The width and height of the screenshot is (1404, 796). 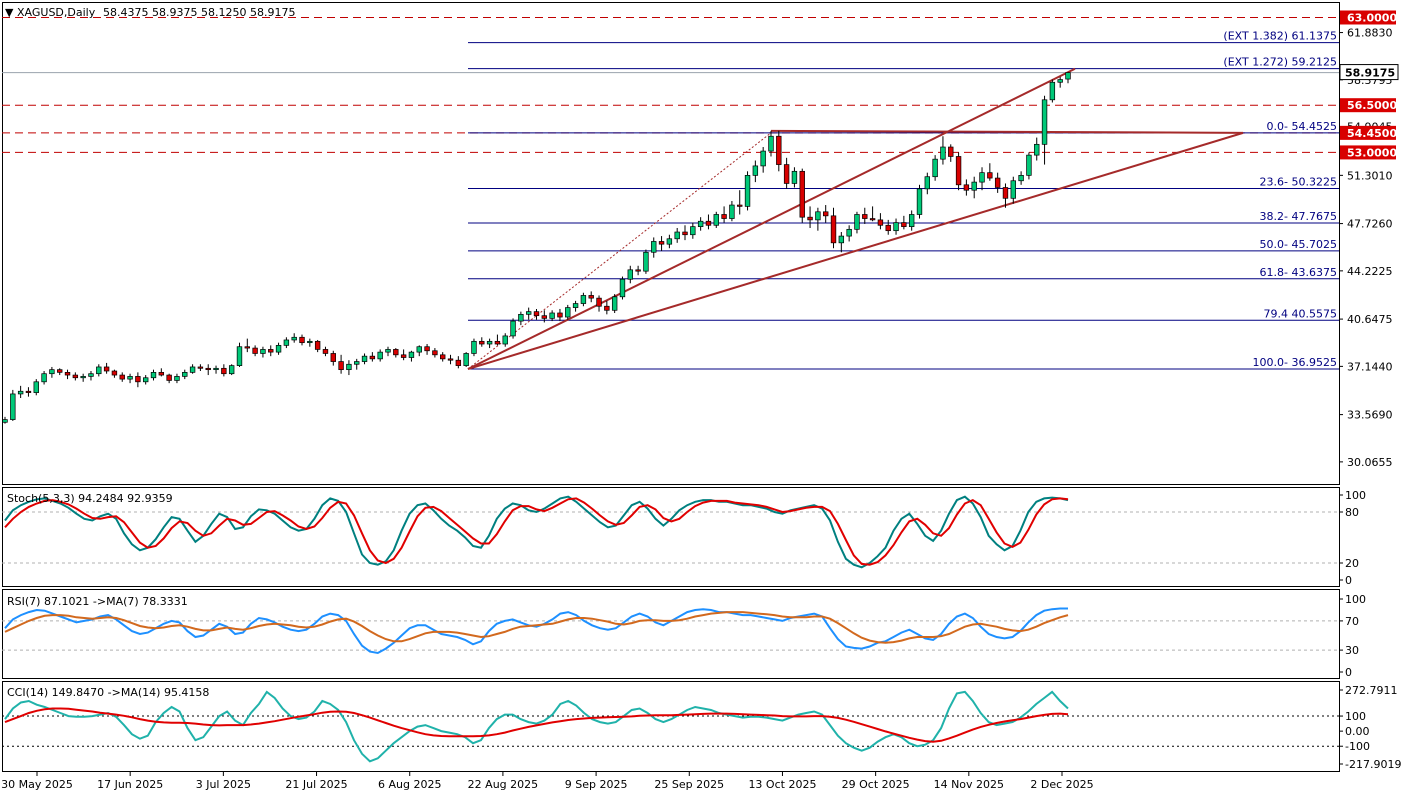 What do you see at coordinates (409, 784) in the screenshot?
I see `time-tick-label: 6 Aug 2025` at bounding box center [409, 784].